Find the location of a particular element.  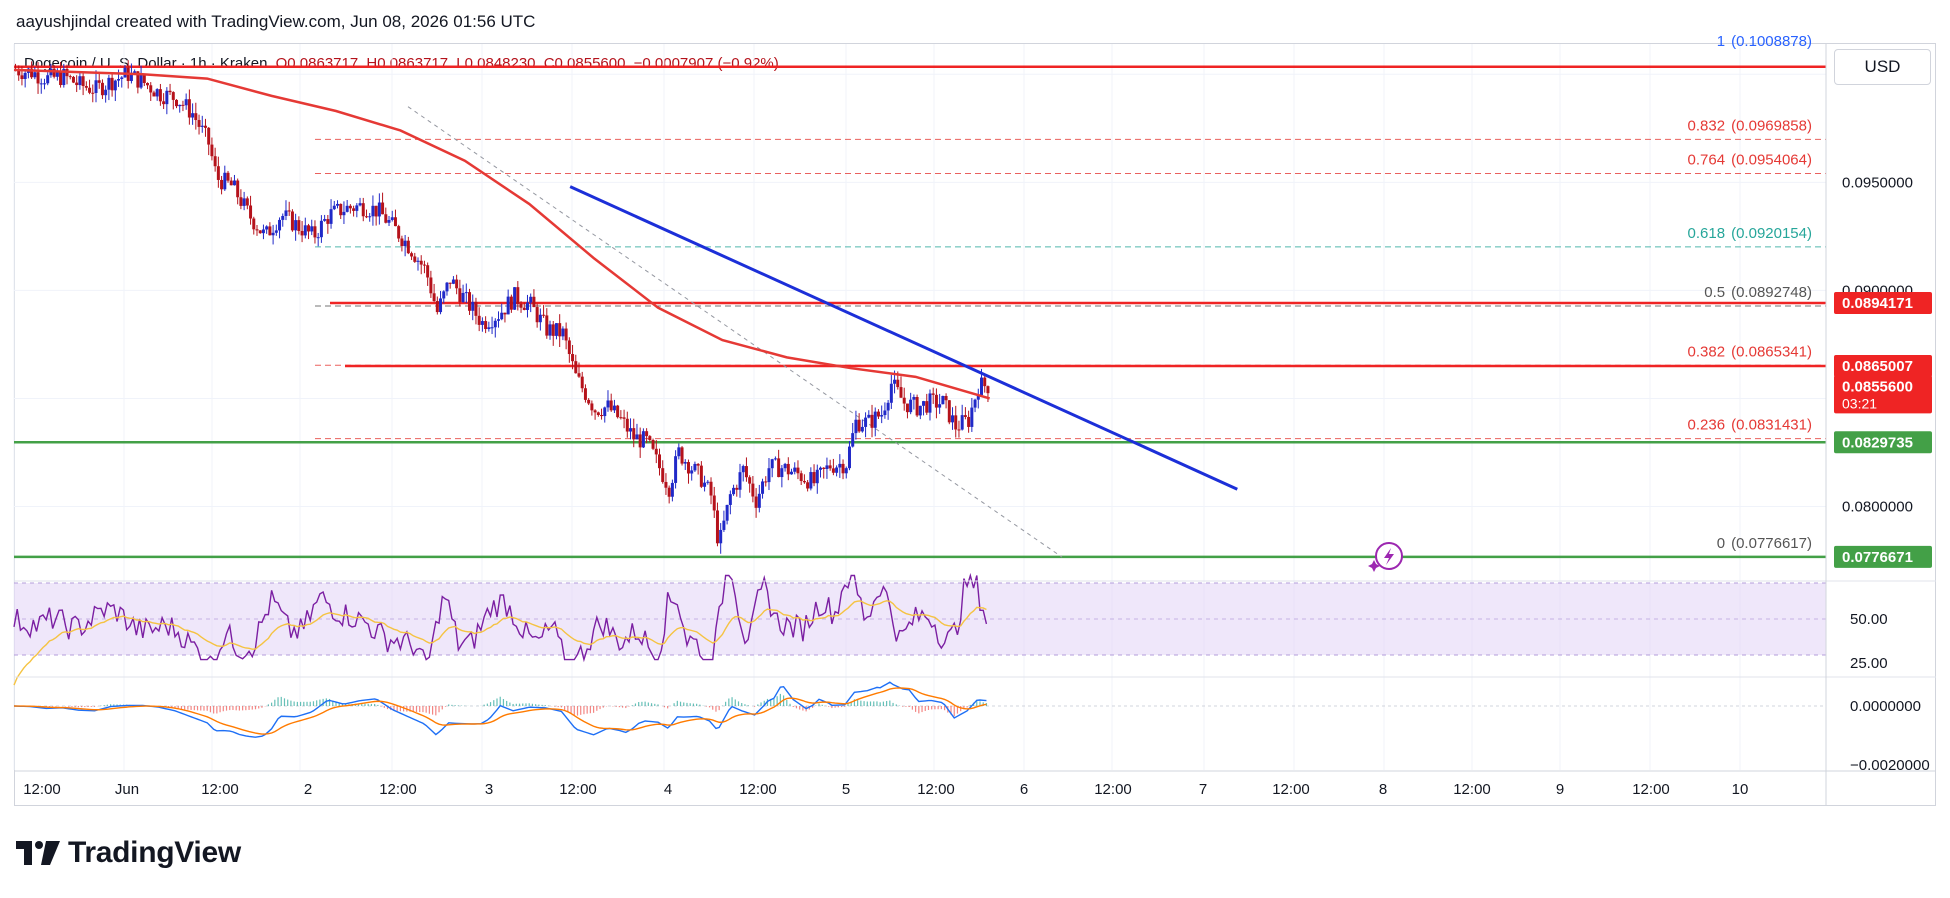

price-tag-bg is located at coordinates (1883, 442).